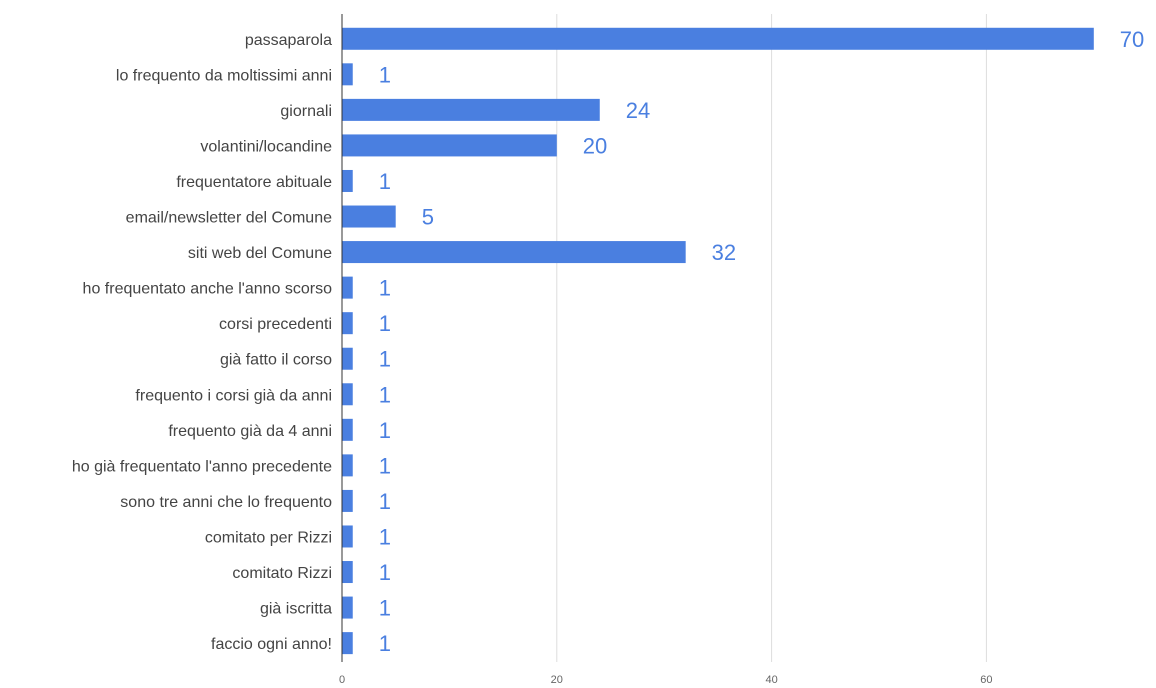 The width and height of the screenshot is (1156, 688). Describe the element at coordinates (266, 146) in the screenshot. I see `category-label: volantini/locandine` at that location.